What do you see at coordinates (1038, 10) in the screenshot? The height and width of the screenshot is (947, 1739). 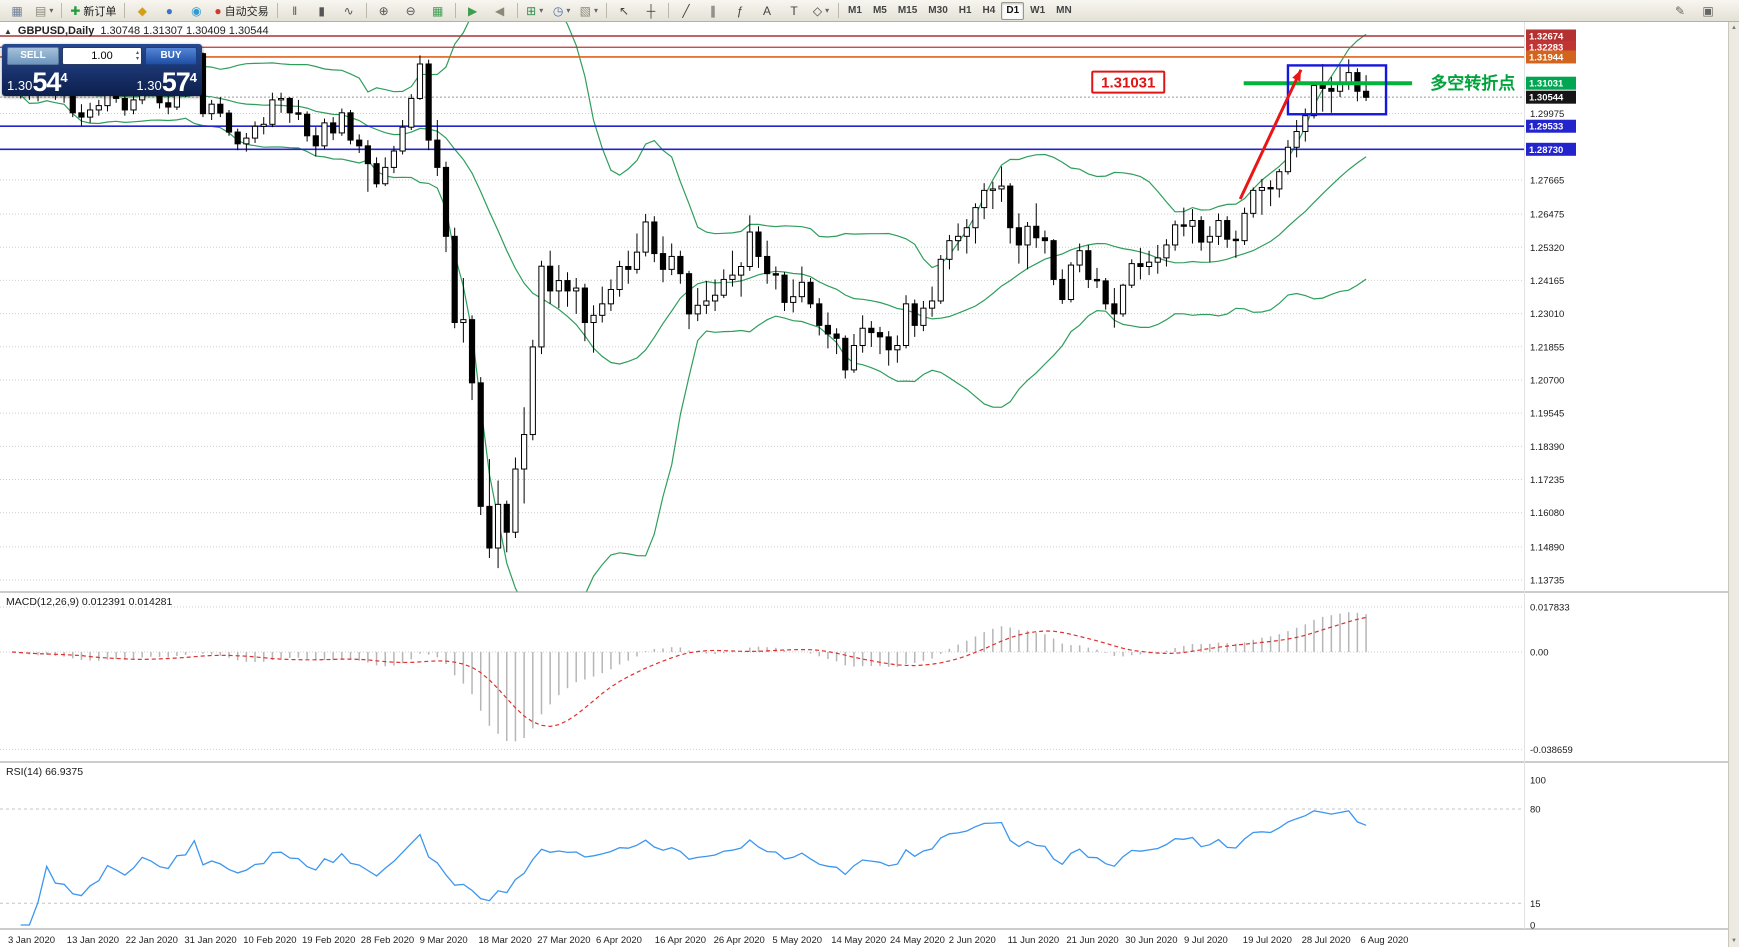 I see `timeframe-w1: W1` at bounding box center [1038, 10].